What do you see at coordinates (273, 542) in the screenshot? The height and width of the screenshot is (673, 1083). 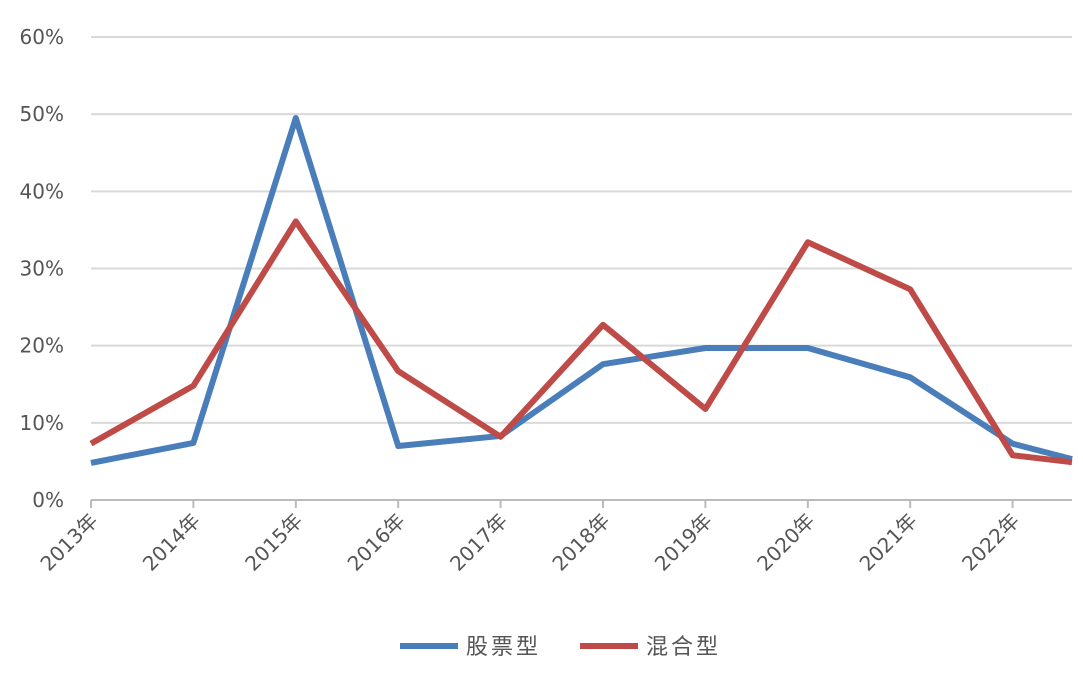 I see `x-tick-label: 2015年` at bounding box center [273, 542].